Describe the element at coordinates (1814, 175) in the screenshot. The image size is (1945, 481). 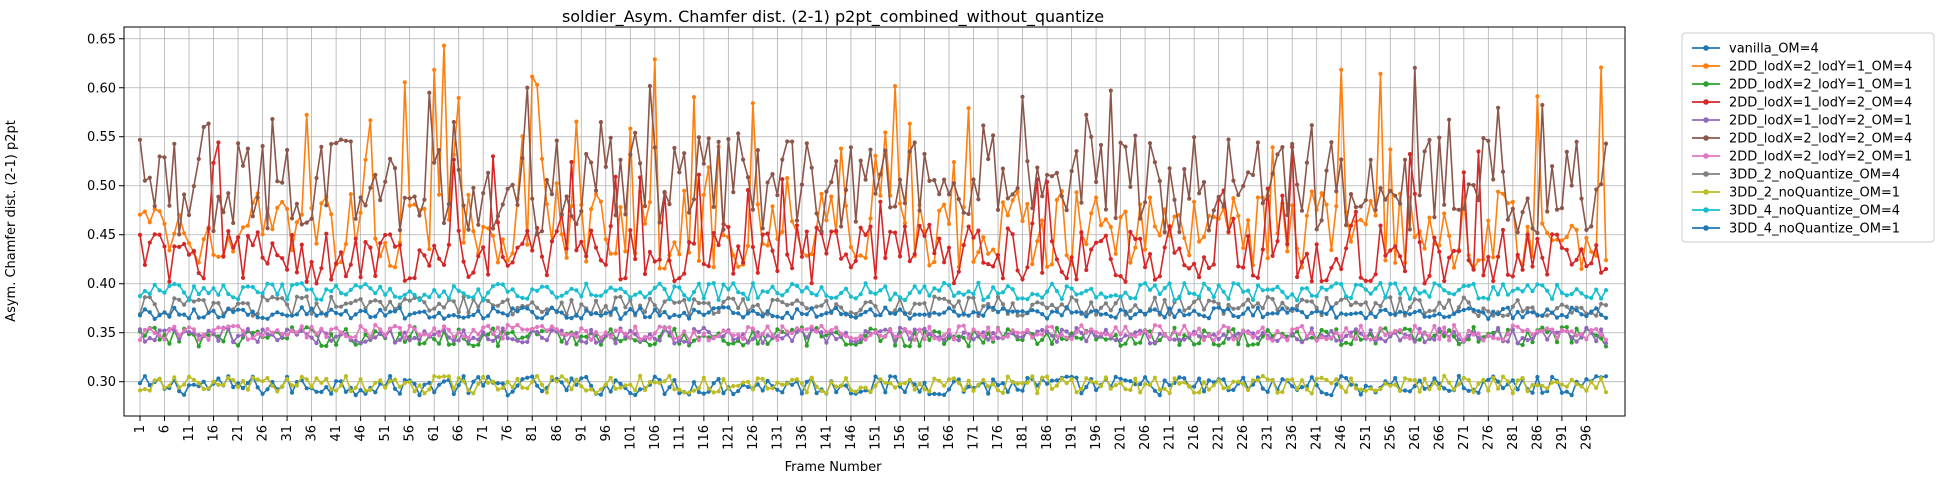
I see `legend-label: 3DD_2_noQuantize_OM=4` at that location.